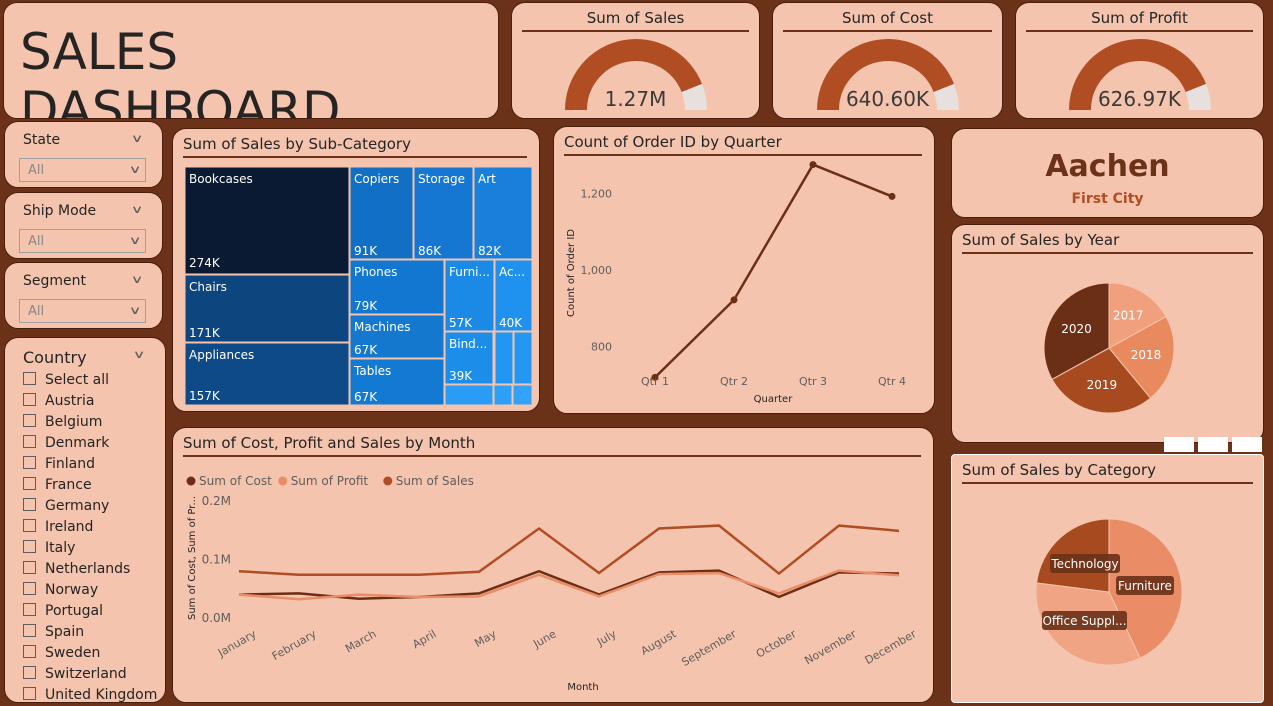 The image size is (1273, 706). What do you see at coordinates (70, 401) in the screenshot?
I see `country-label: Austria` at bounding box center [70, 401].